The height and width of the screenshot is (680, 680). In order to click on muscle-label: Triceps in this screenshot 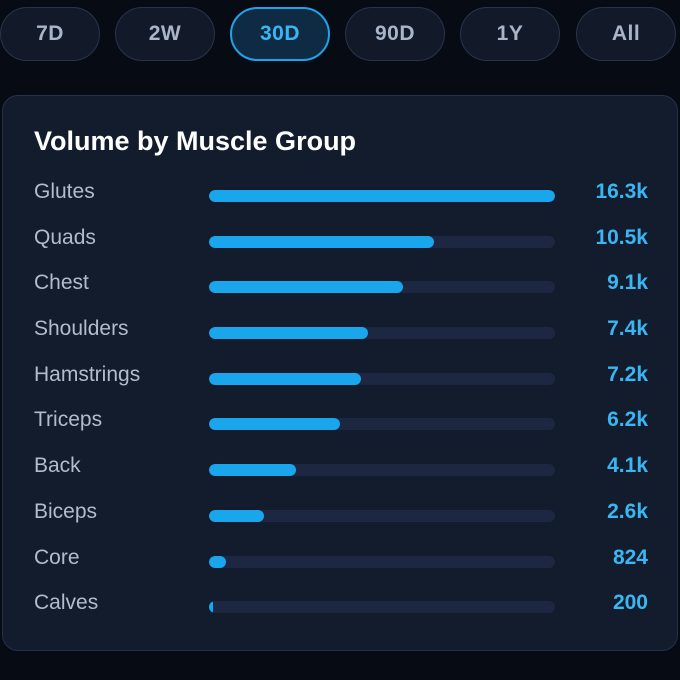, I will do `click(68, 420)`.